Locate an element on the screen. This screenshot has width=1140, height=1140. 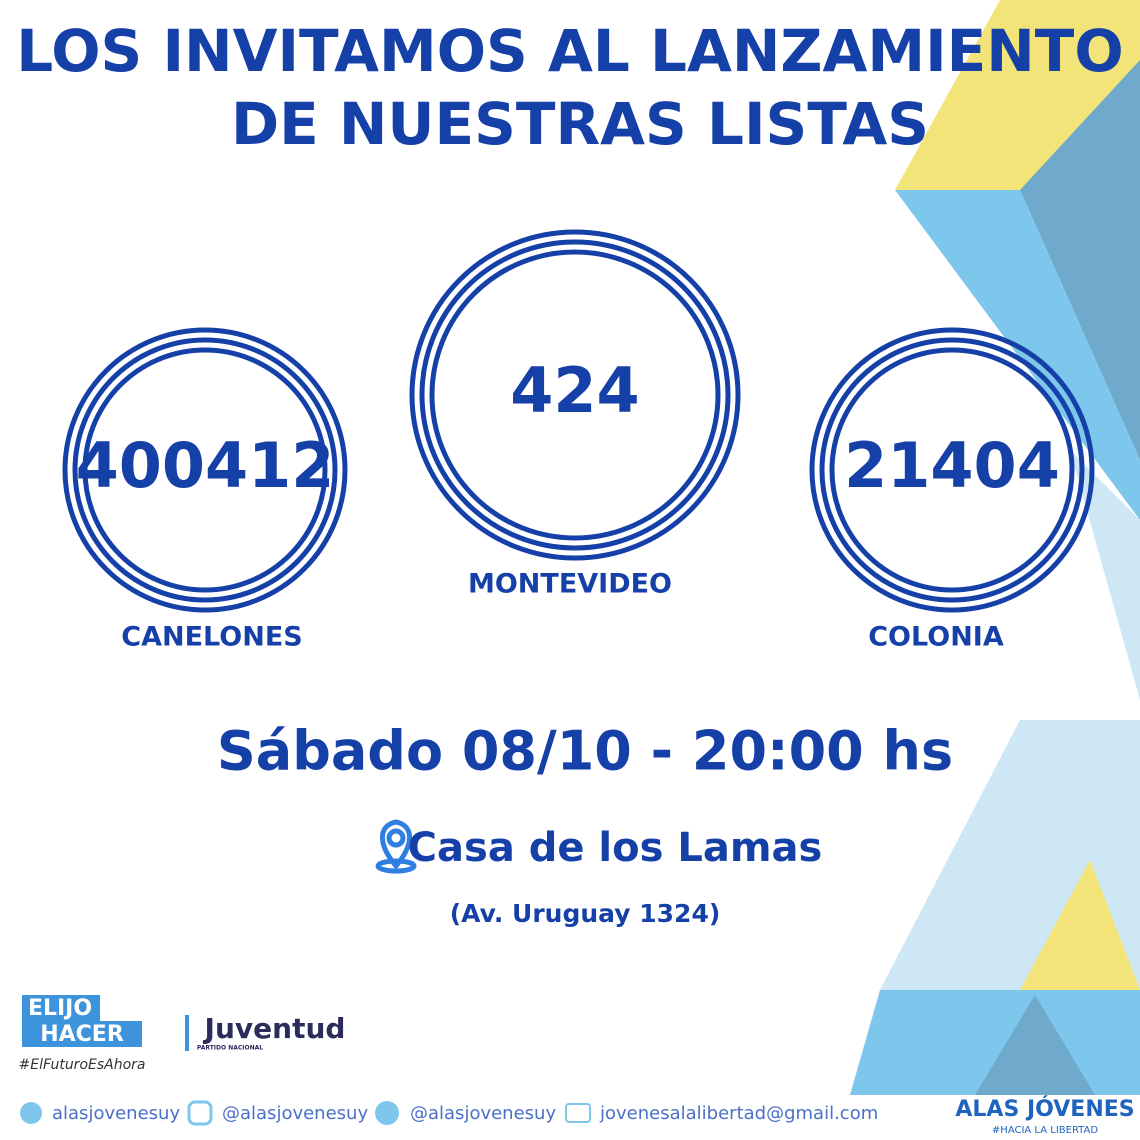
list-number: 424 is located at coordinates (574, 390).